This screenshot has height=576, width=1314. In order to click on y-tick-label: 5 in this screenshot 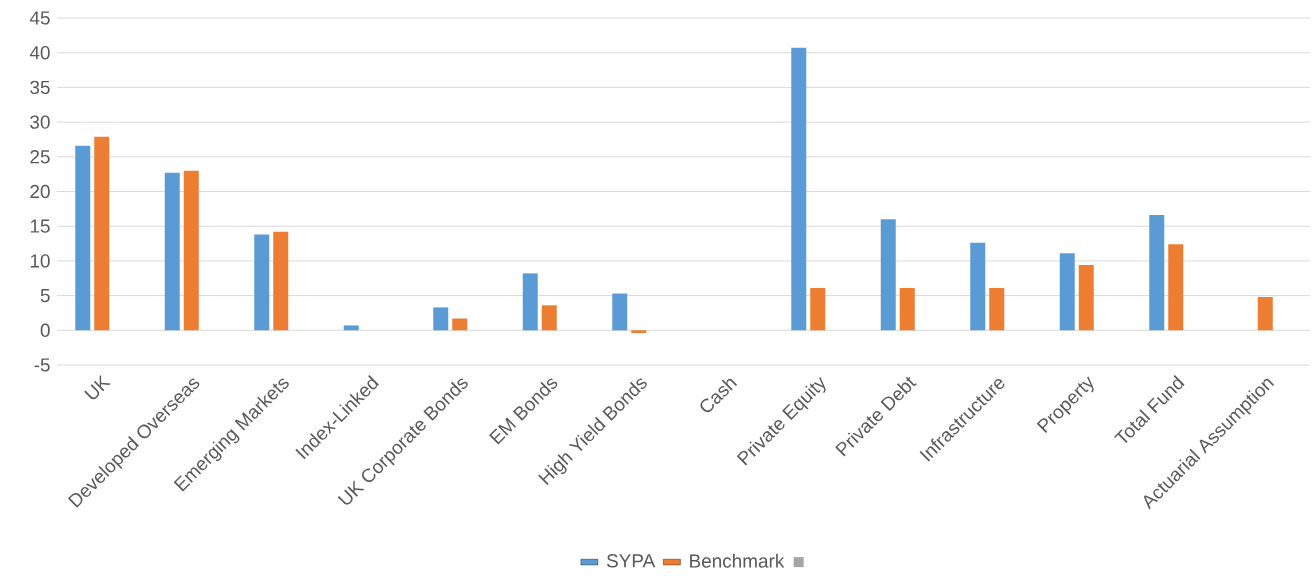, I will do `click(45, 296)`.